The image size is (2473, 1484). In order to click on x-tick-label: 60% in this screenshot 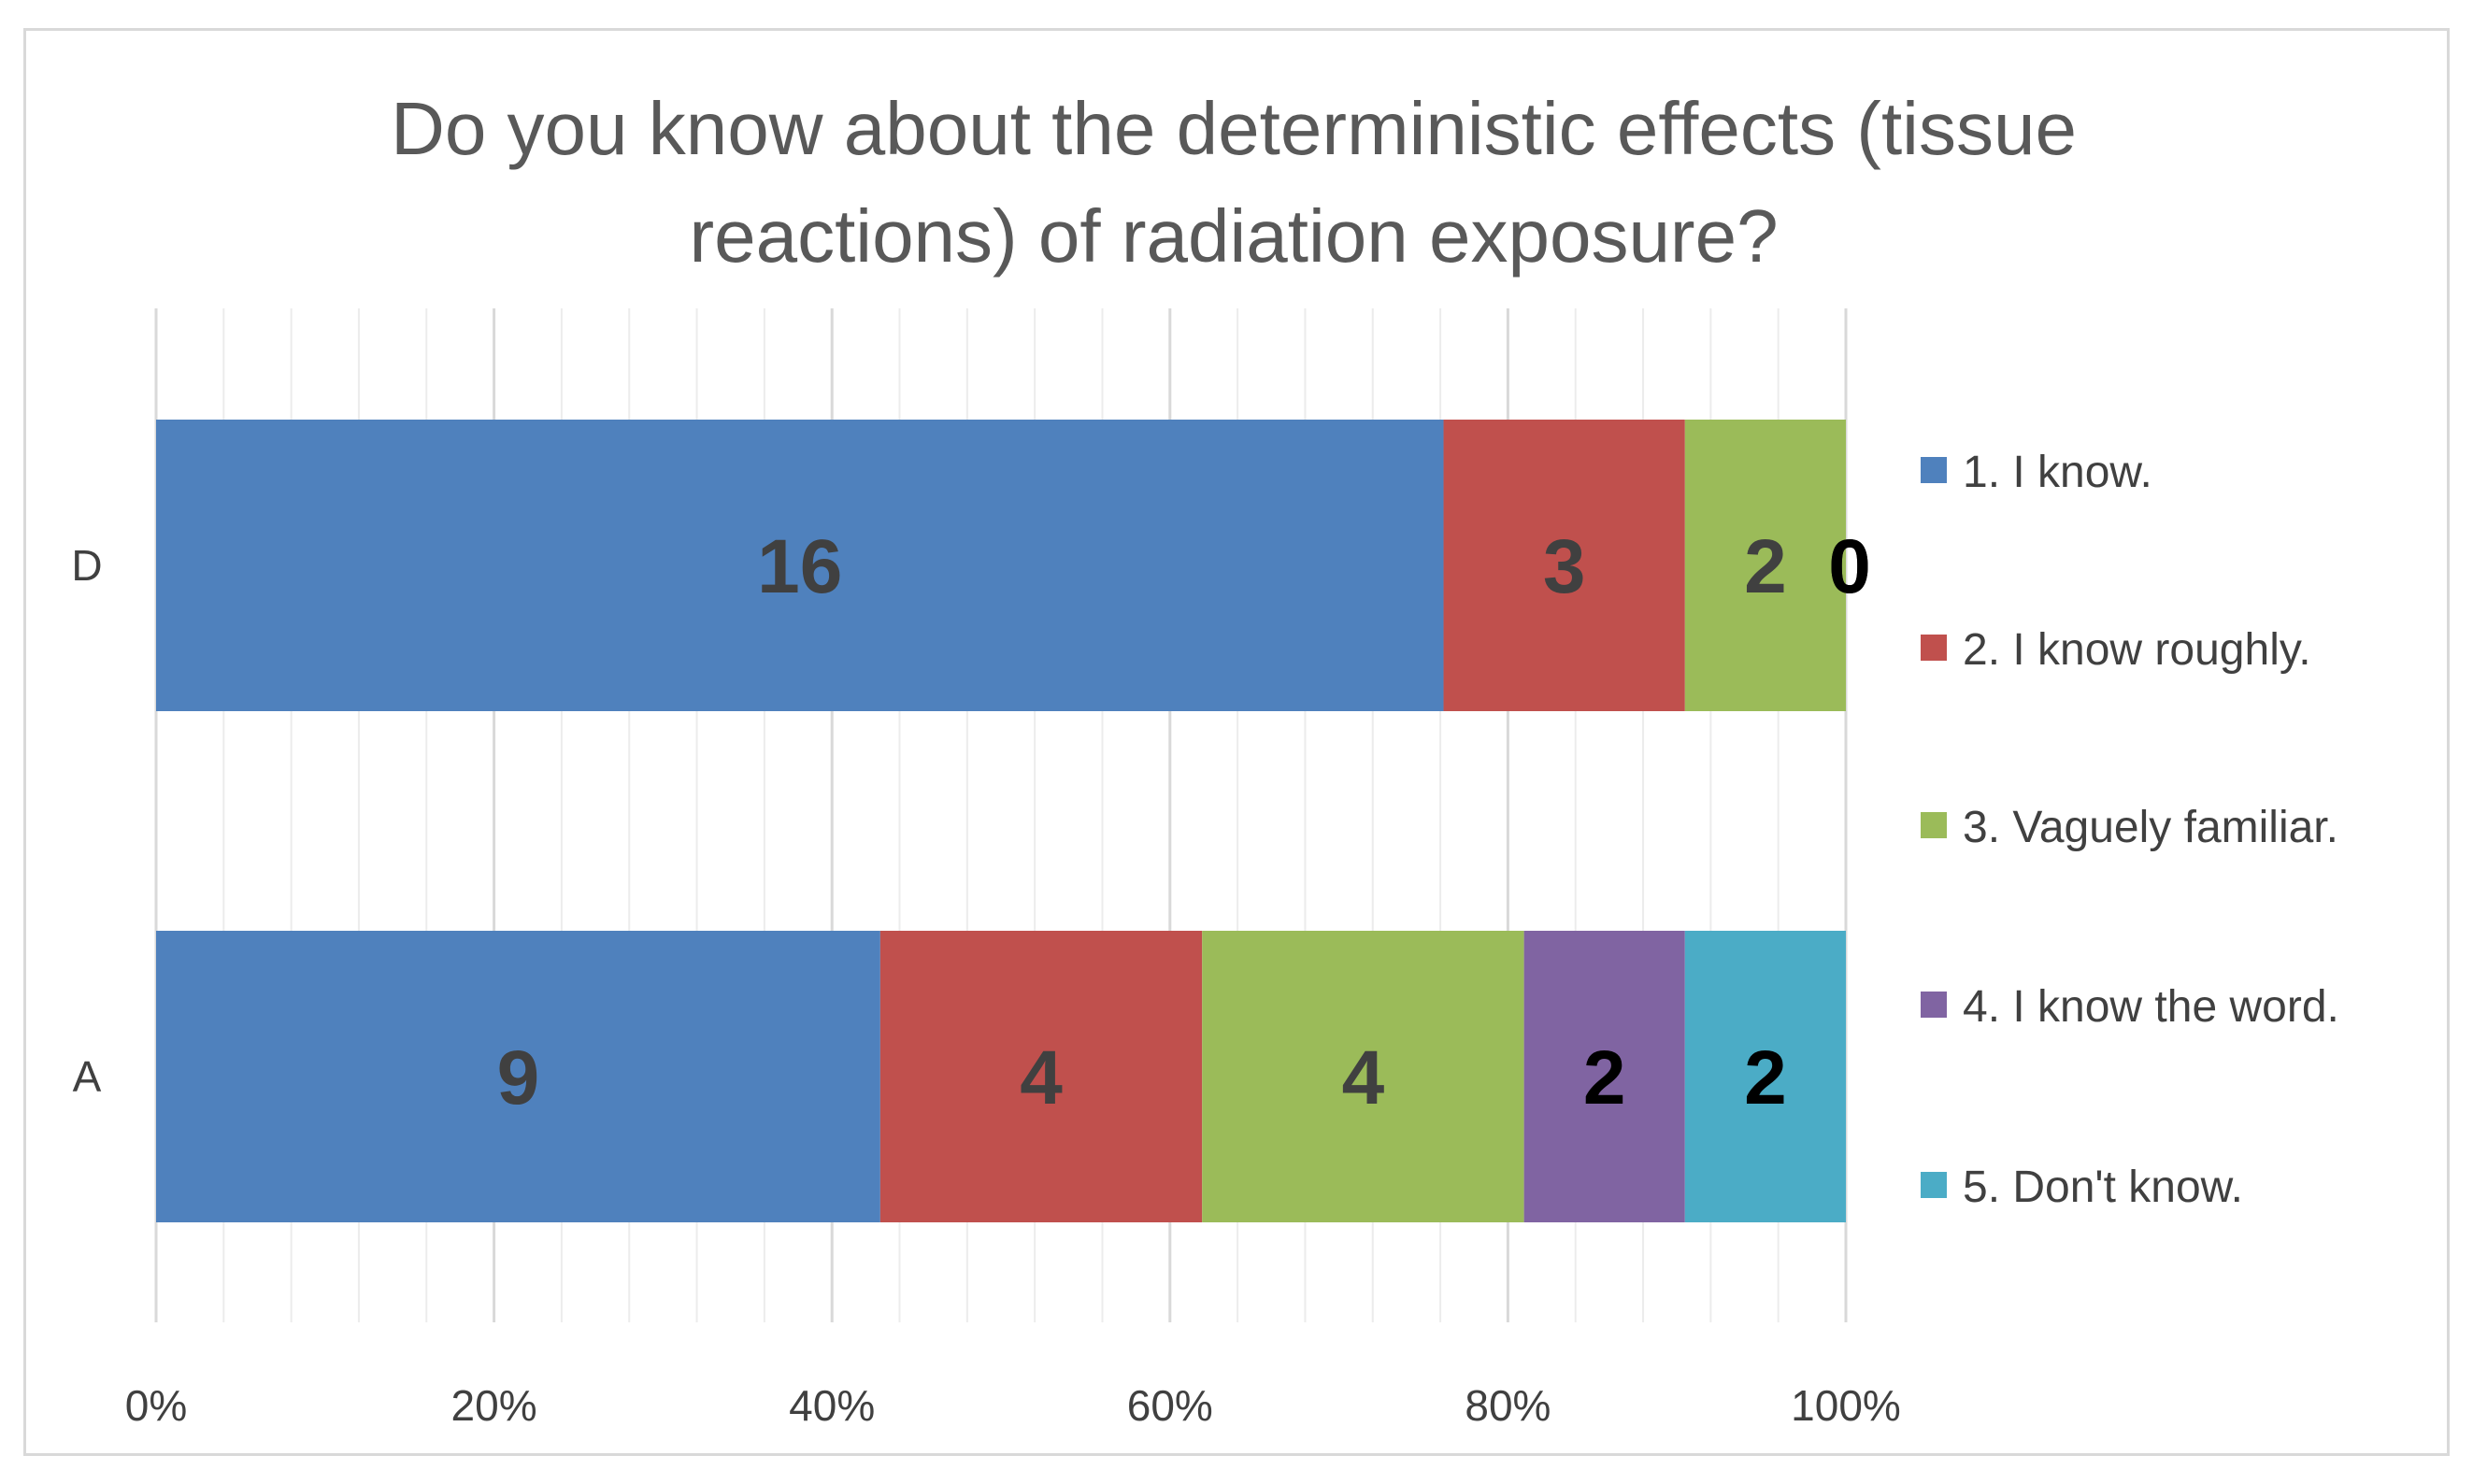, I will do `click(1170, 1405)`.